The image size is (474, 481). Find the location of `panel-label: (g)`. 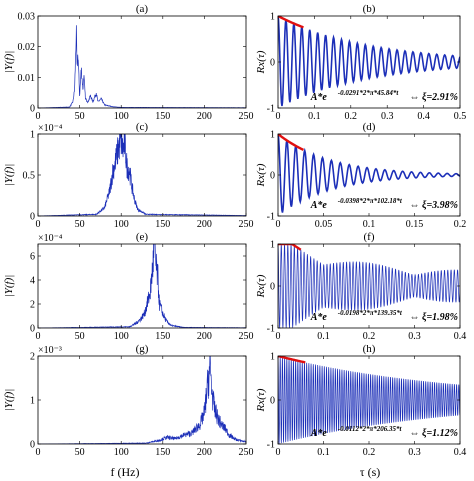

panel-label: (g) is located at coordinates (142, 349).